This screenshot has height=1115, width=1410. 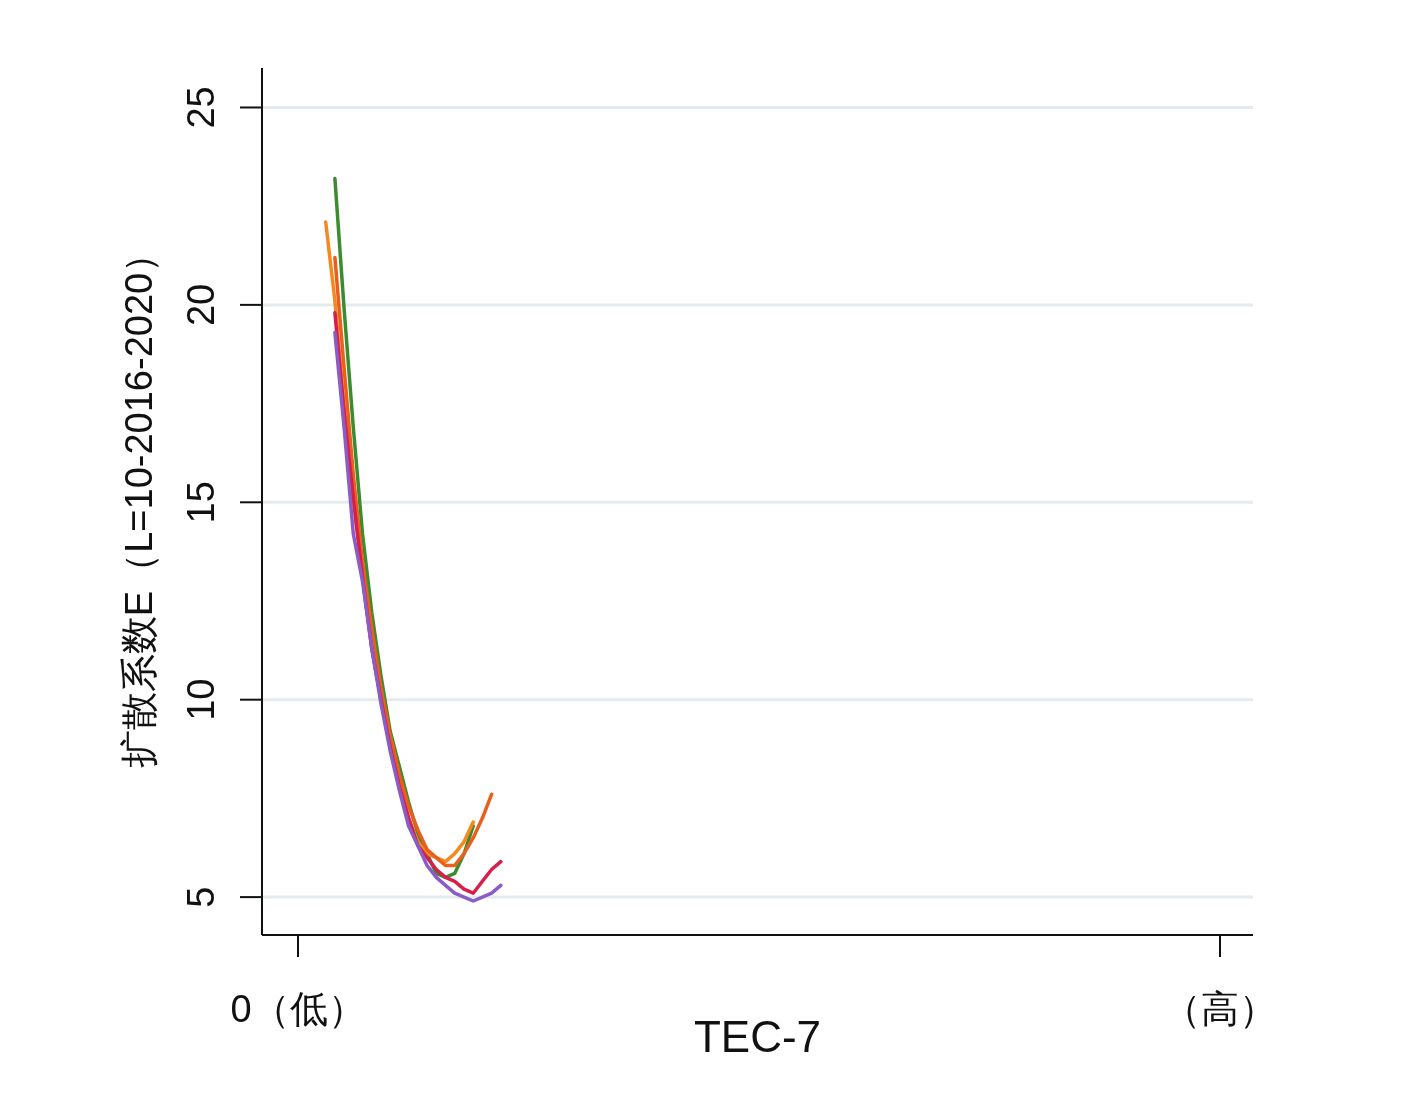 I want to click on x-axis-title: TEC-7, so click(x=757, y=1036).